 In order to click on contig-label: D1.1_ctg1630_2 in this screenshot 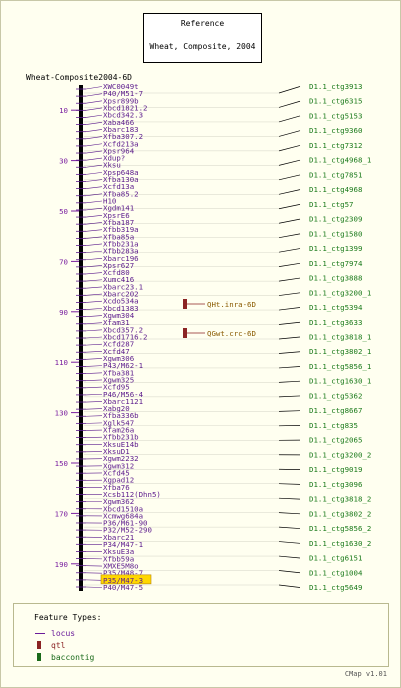, I will do `click(340, 543)`.